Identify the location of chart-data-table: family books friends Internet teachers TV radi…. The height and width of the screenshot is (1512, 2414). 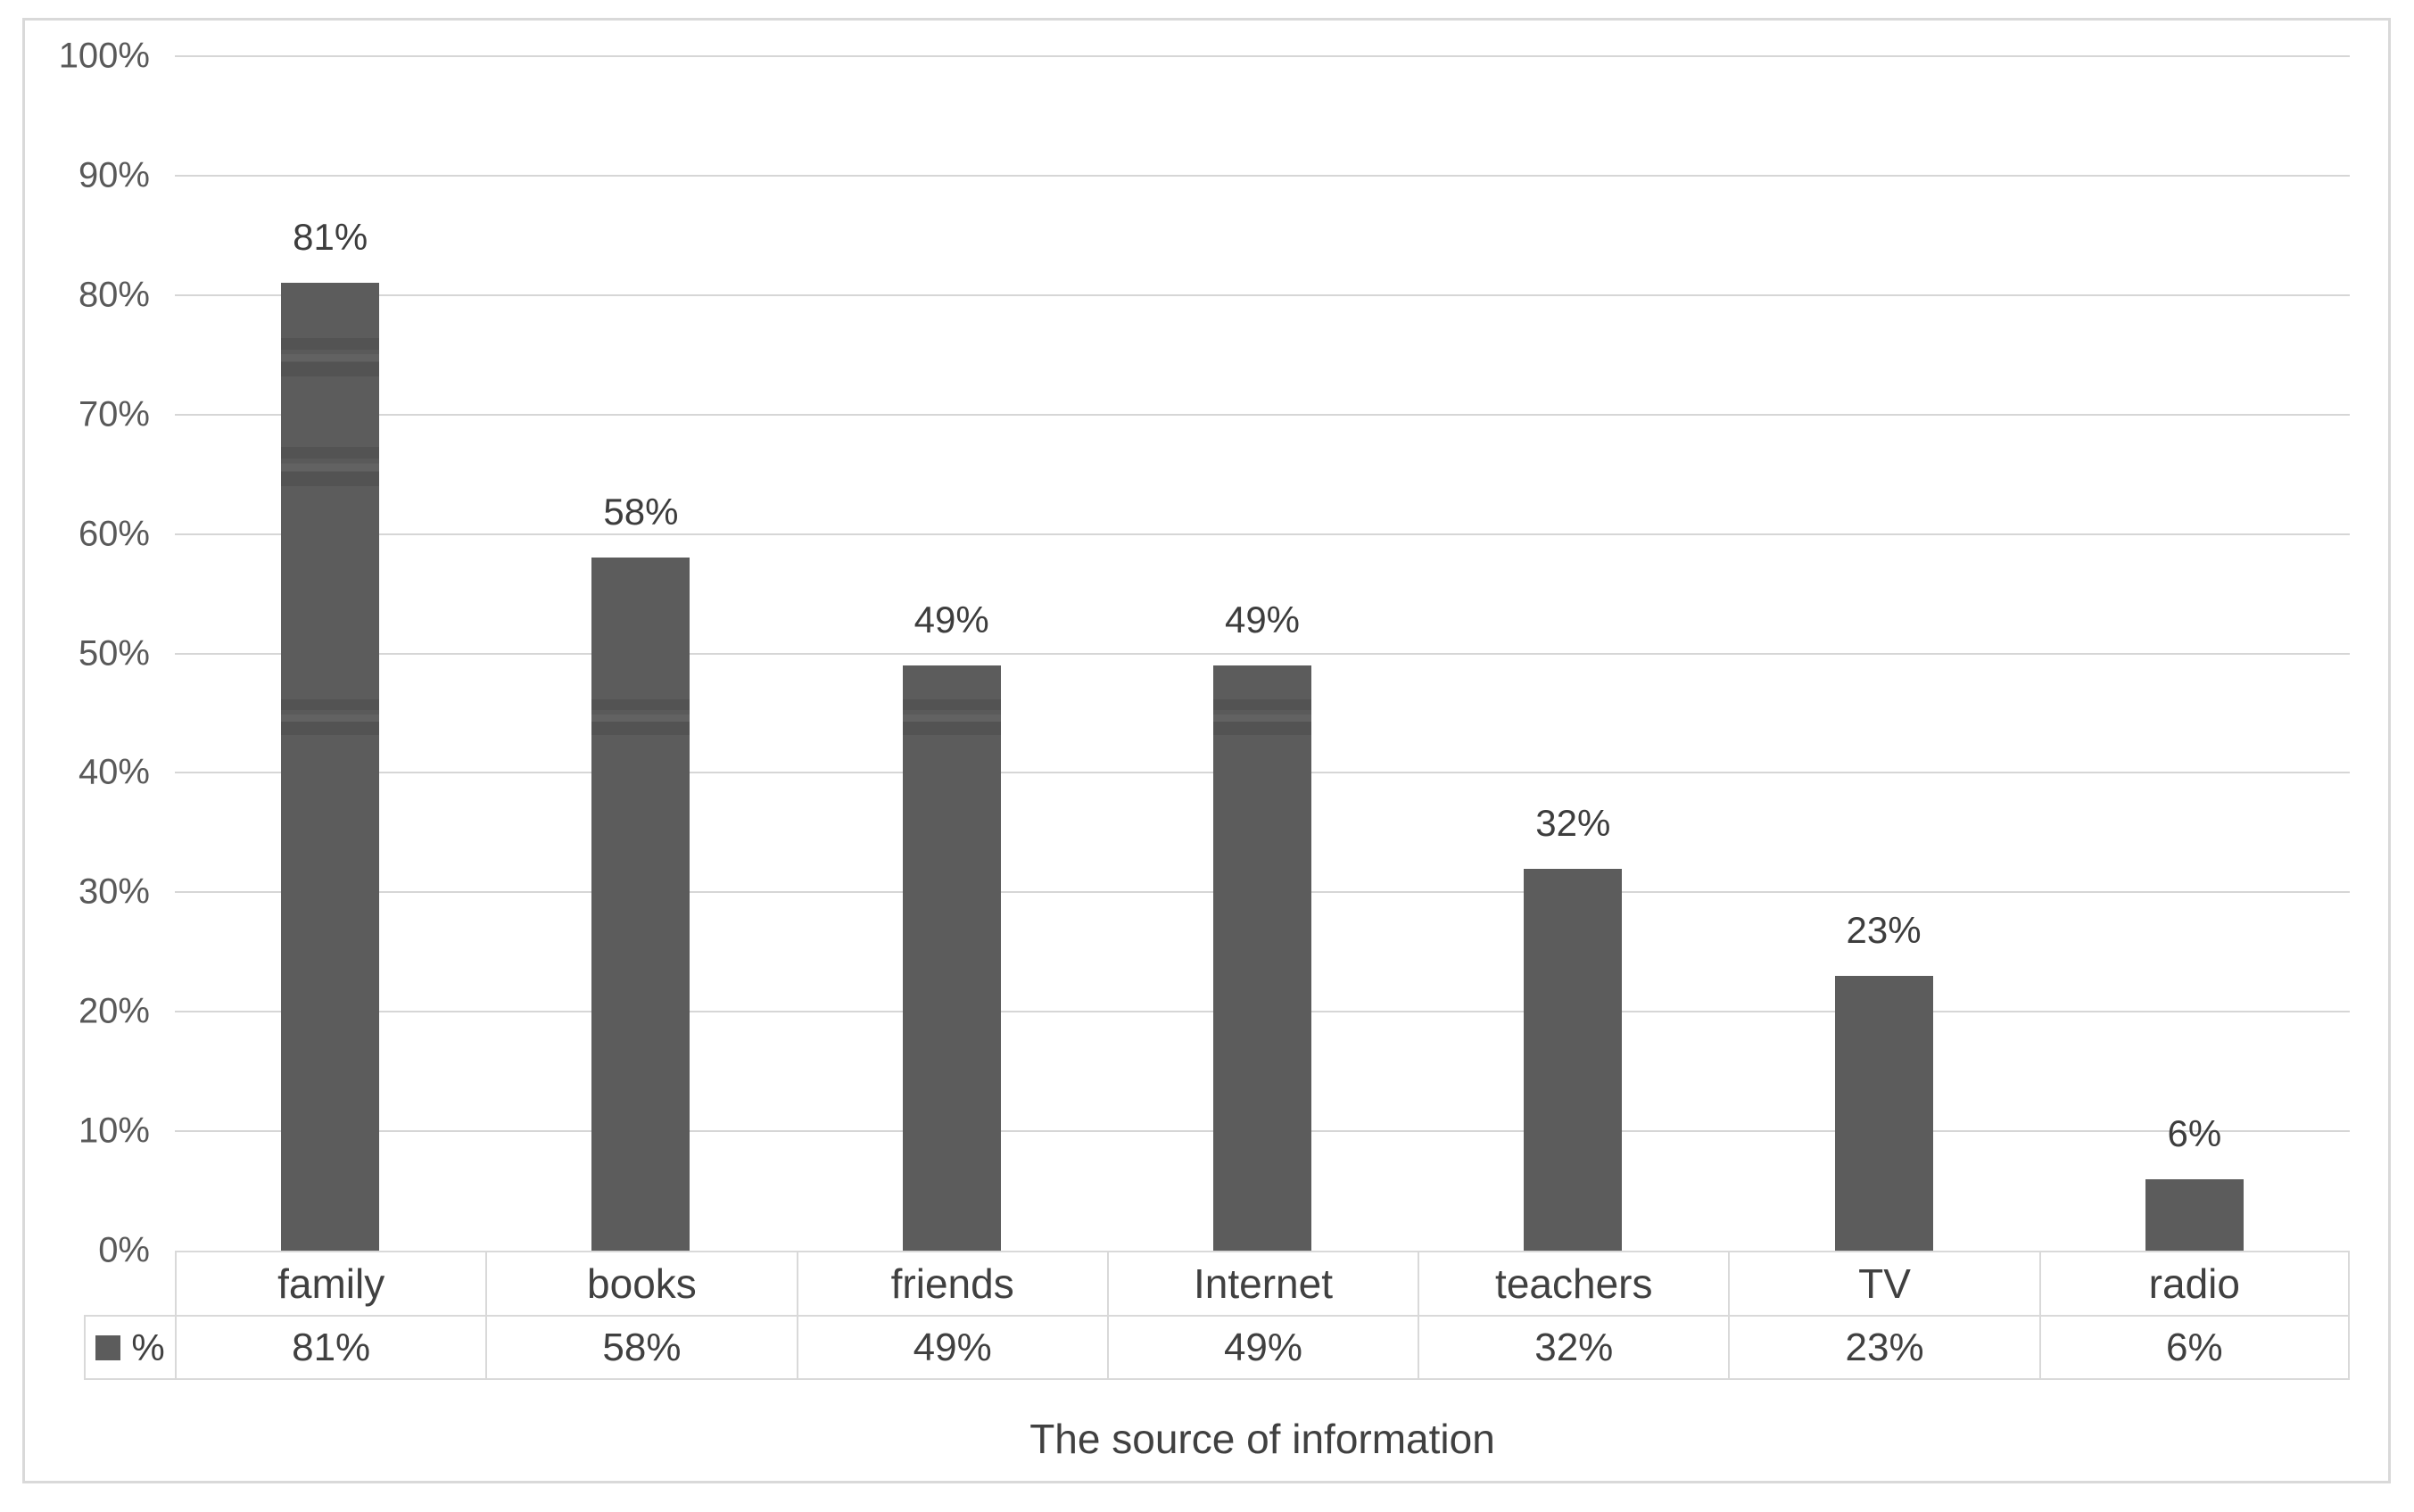
(1217, 1315).